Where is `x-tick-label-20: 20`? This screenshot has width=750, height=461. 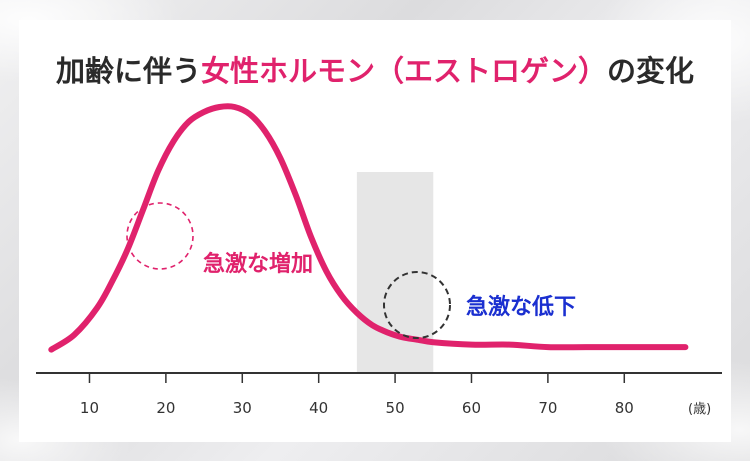 x-tick-label-20: 20 is located at coordinates (165, 408).